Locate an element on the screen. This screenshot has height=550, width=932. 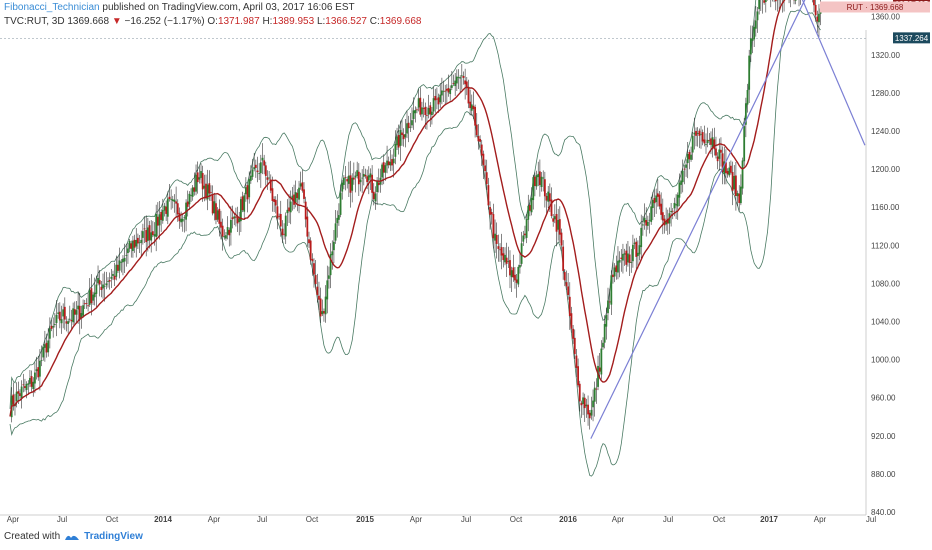
x-tick-label: 2014 is located at coordinates (163, 519).